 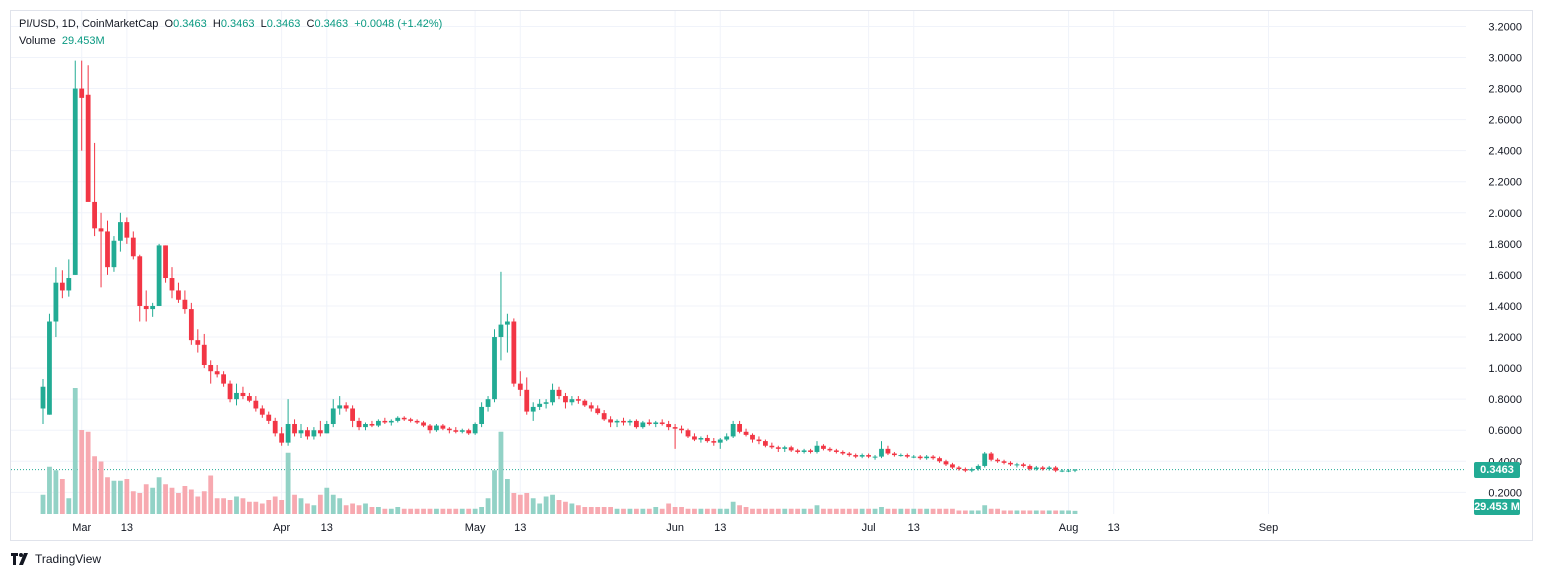 What do you see at coordinates (283, 24) in the screenshot?
I see `low-value: 0.3463` at bounding box center [283, 24].